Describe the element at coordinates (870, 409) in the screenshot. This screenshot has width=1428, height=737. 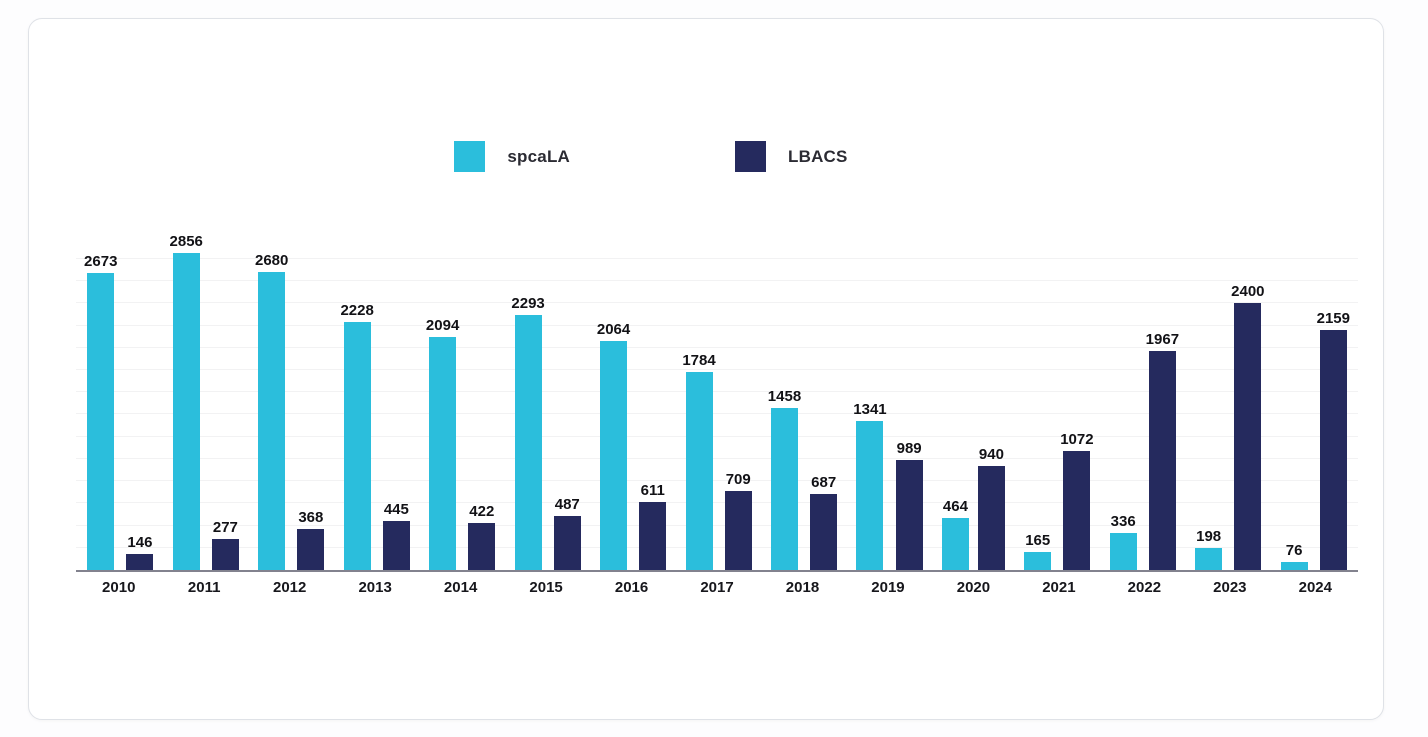
I see `bar-value-label: 1341` at that location.